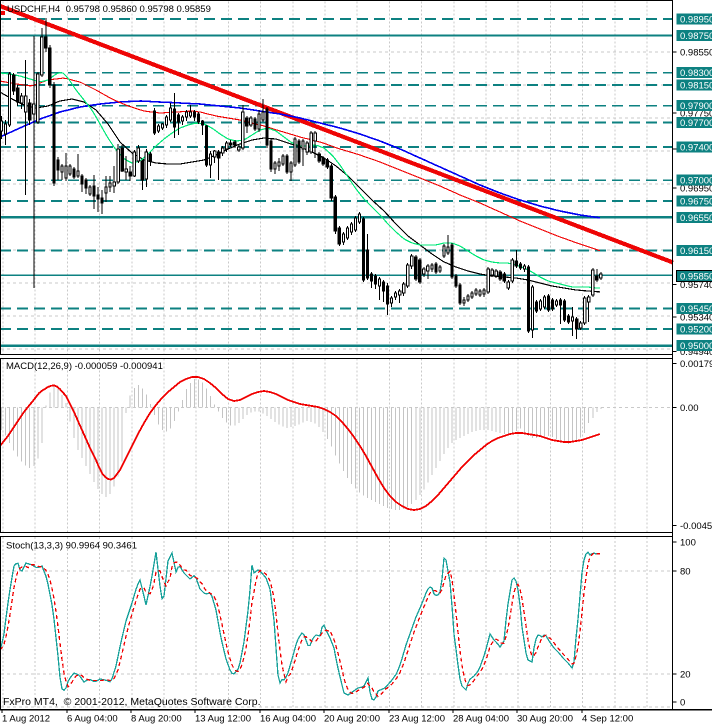 The image size is (712, 726). Describe the element at coordinates (696, 285) in the screenshot. I see `svg-text: 0.95740` at that location.